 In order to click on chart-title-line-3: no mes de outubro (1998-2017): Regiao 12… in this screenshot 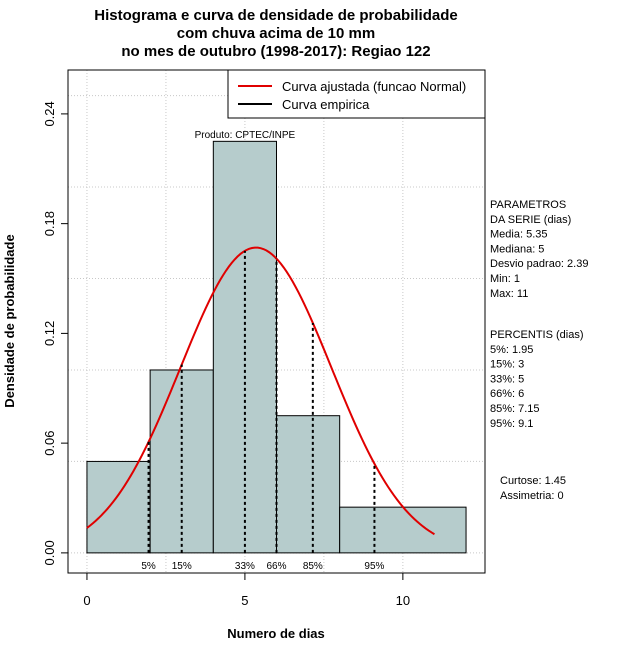, I will do `click(275, 51)`.